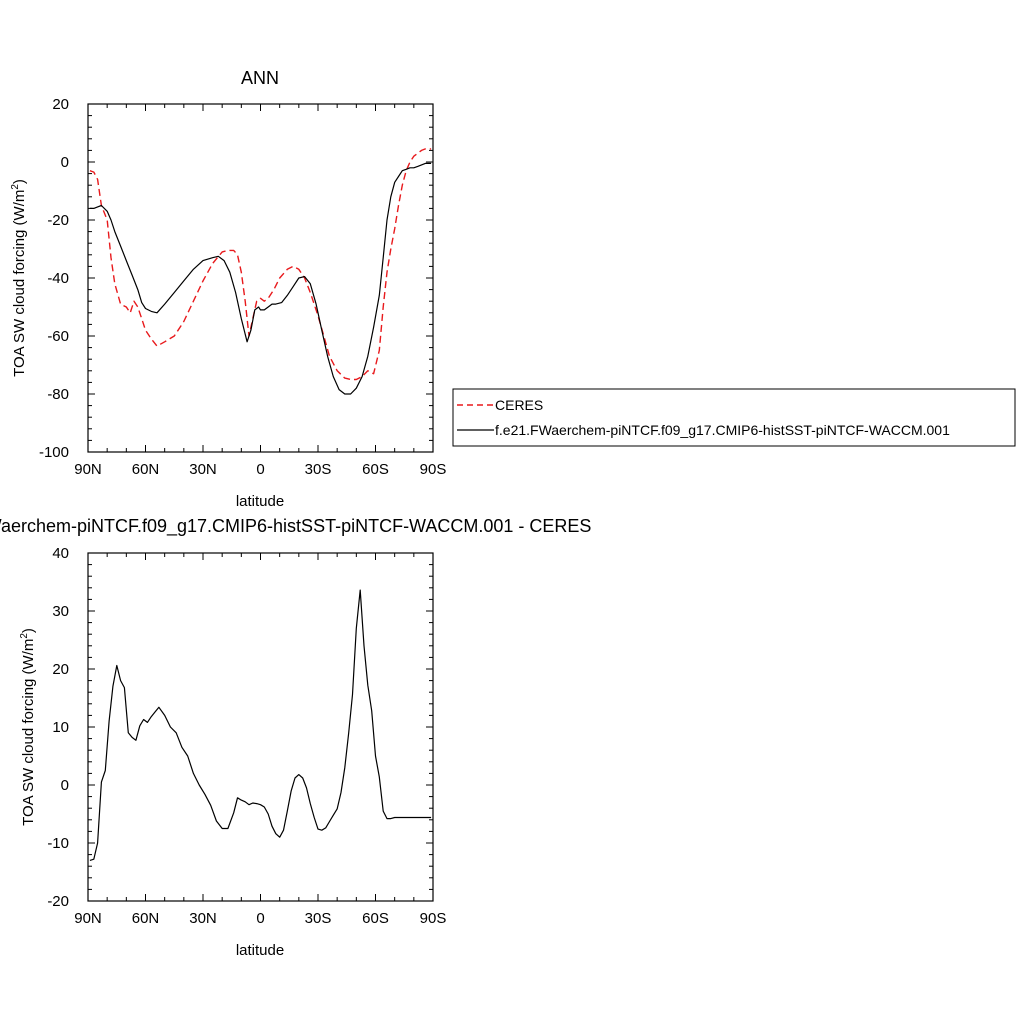 Image resolution: width=1024 pixels, height=1024 pixels. What do you see at coordinates (58, 278) in the screenshot?
I see `y-tick-label: -40` at bounding box center [58, 278].